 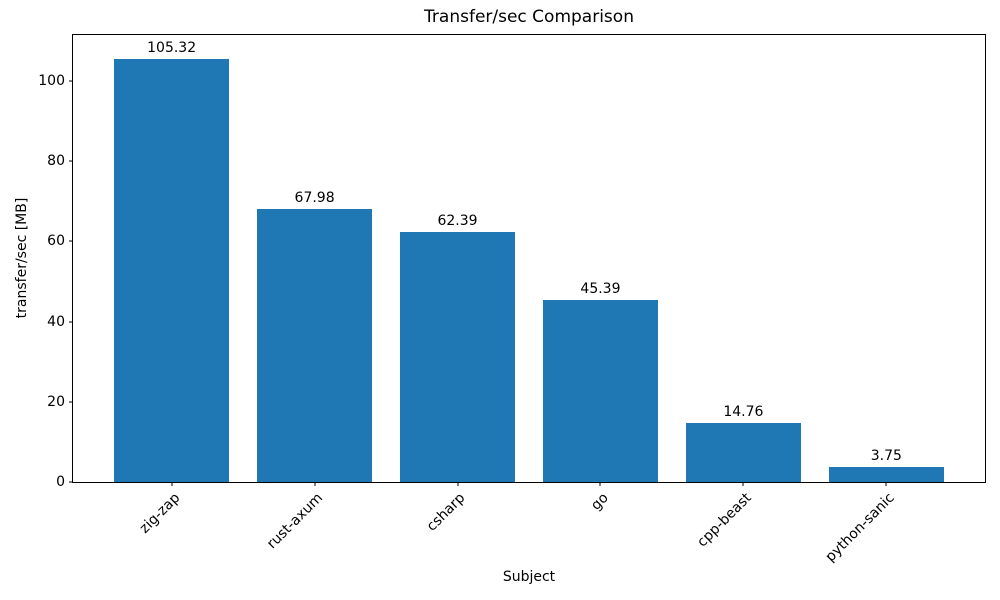 I want to click on bar-value-label: 62.39, so click(x=457, y=220).